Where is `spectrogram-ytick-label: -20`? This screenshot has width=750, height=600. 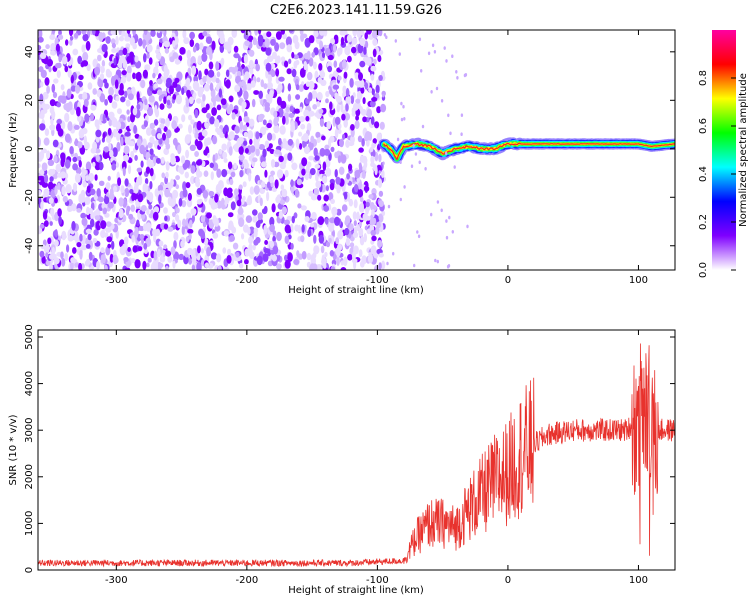 spectrogram-ytick-label: -20 is located at coordinates (29, 197).